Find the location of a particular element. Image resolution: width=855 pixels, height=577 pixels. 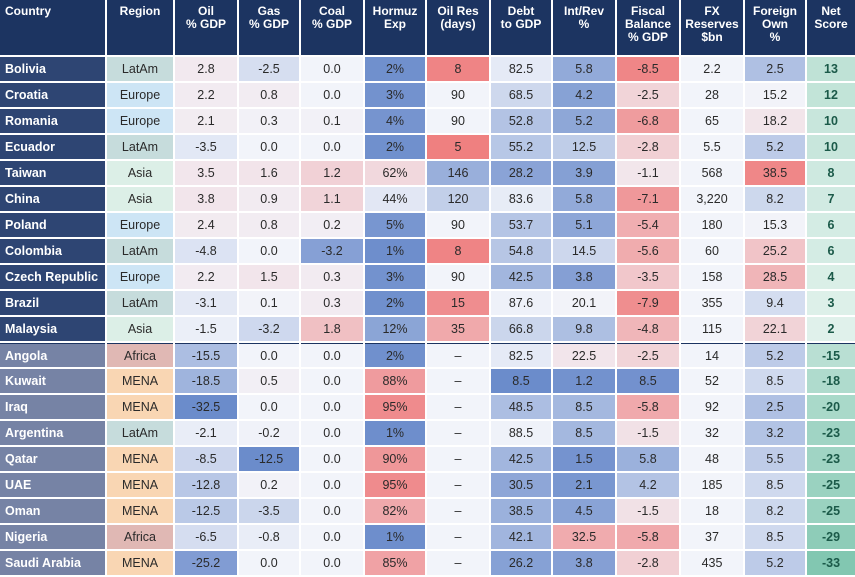

metric-cell: 15.2 is located at coordinates (775, 96).